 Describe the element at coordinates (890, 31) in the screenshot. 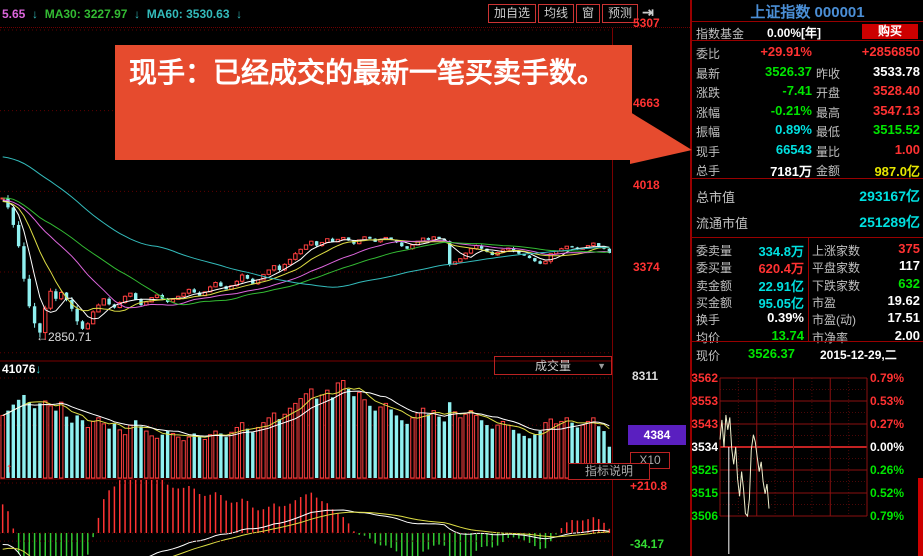

I see `buy-button: 购买` at that location.